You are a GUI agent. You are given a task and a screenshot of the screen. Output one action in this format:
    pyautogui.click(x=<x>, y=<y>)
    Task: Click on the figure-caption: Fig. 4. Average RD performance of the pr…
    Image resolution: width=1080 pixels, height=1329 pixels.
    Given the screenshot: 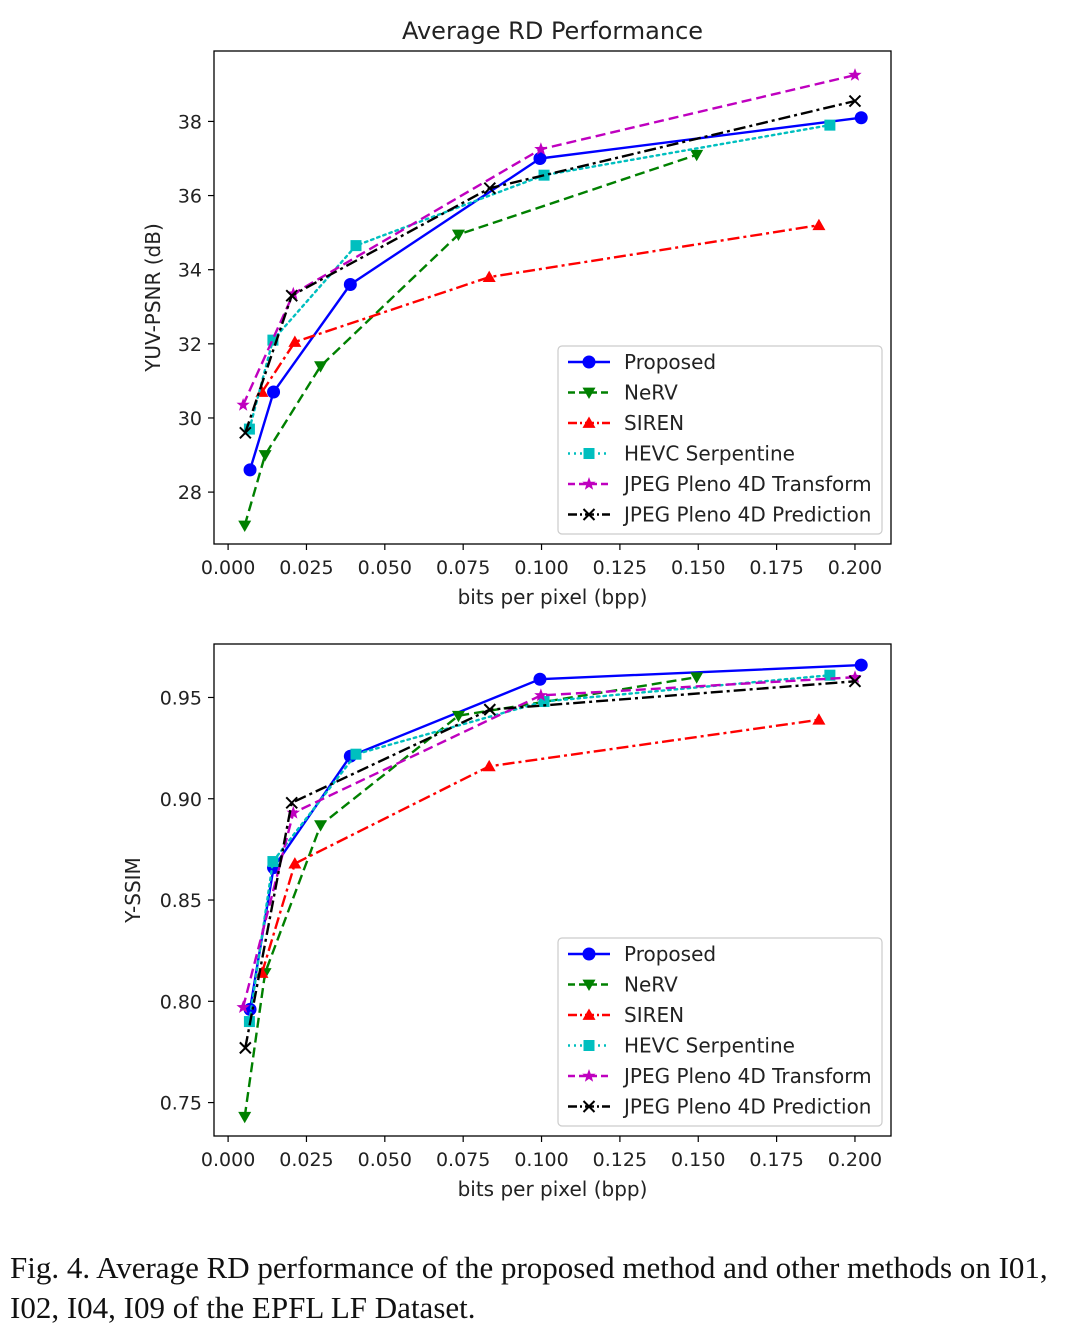 What is the action you would take?
    pyautogui.click(x=529, y=1287)
    